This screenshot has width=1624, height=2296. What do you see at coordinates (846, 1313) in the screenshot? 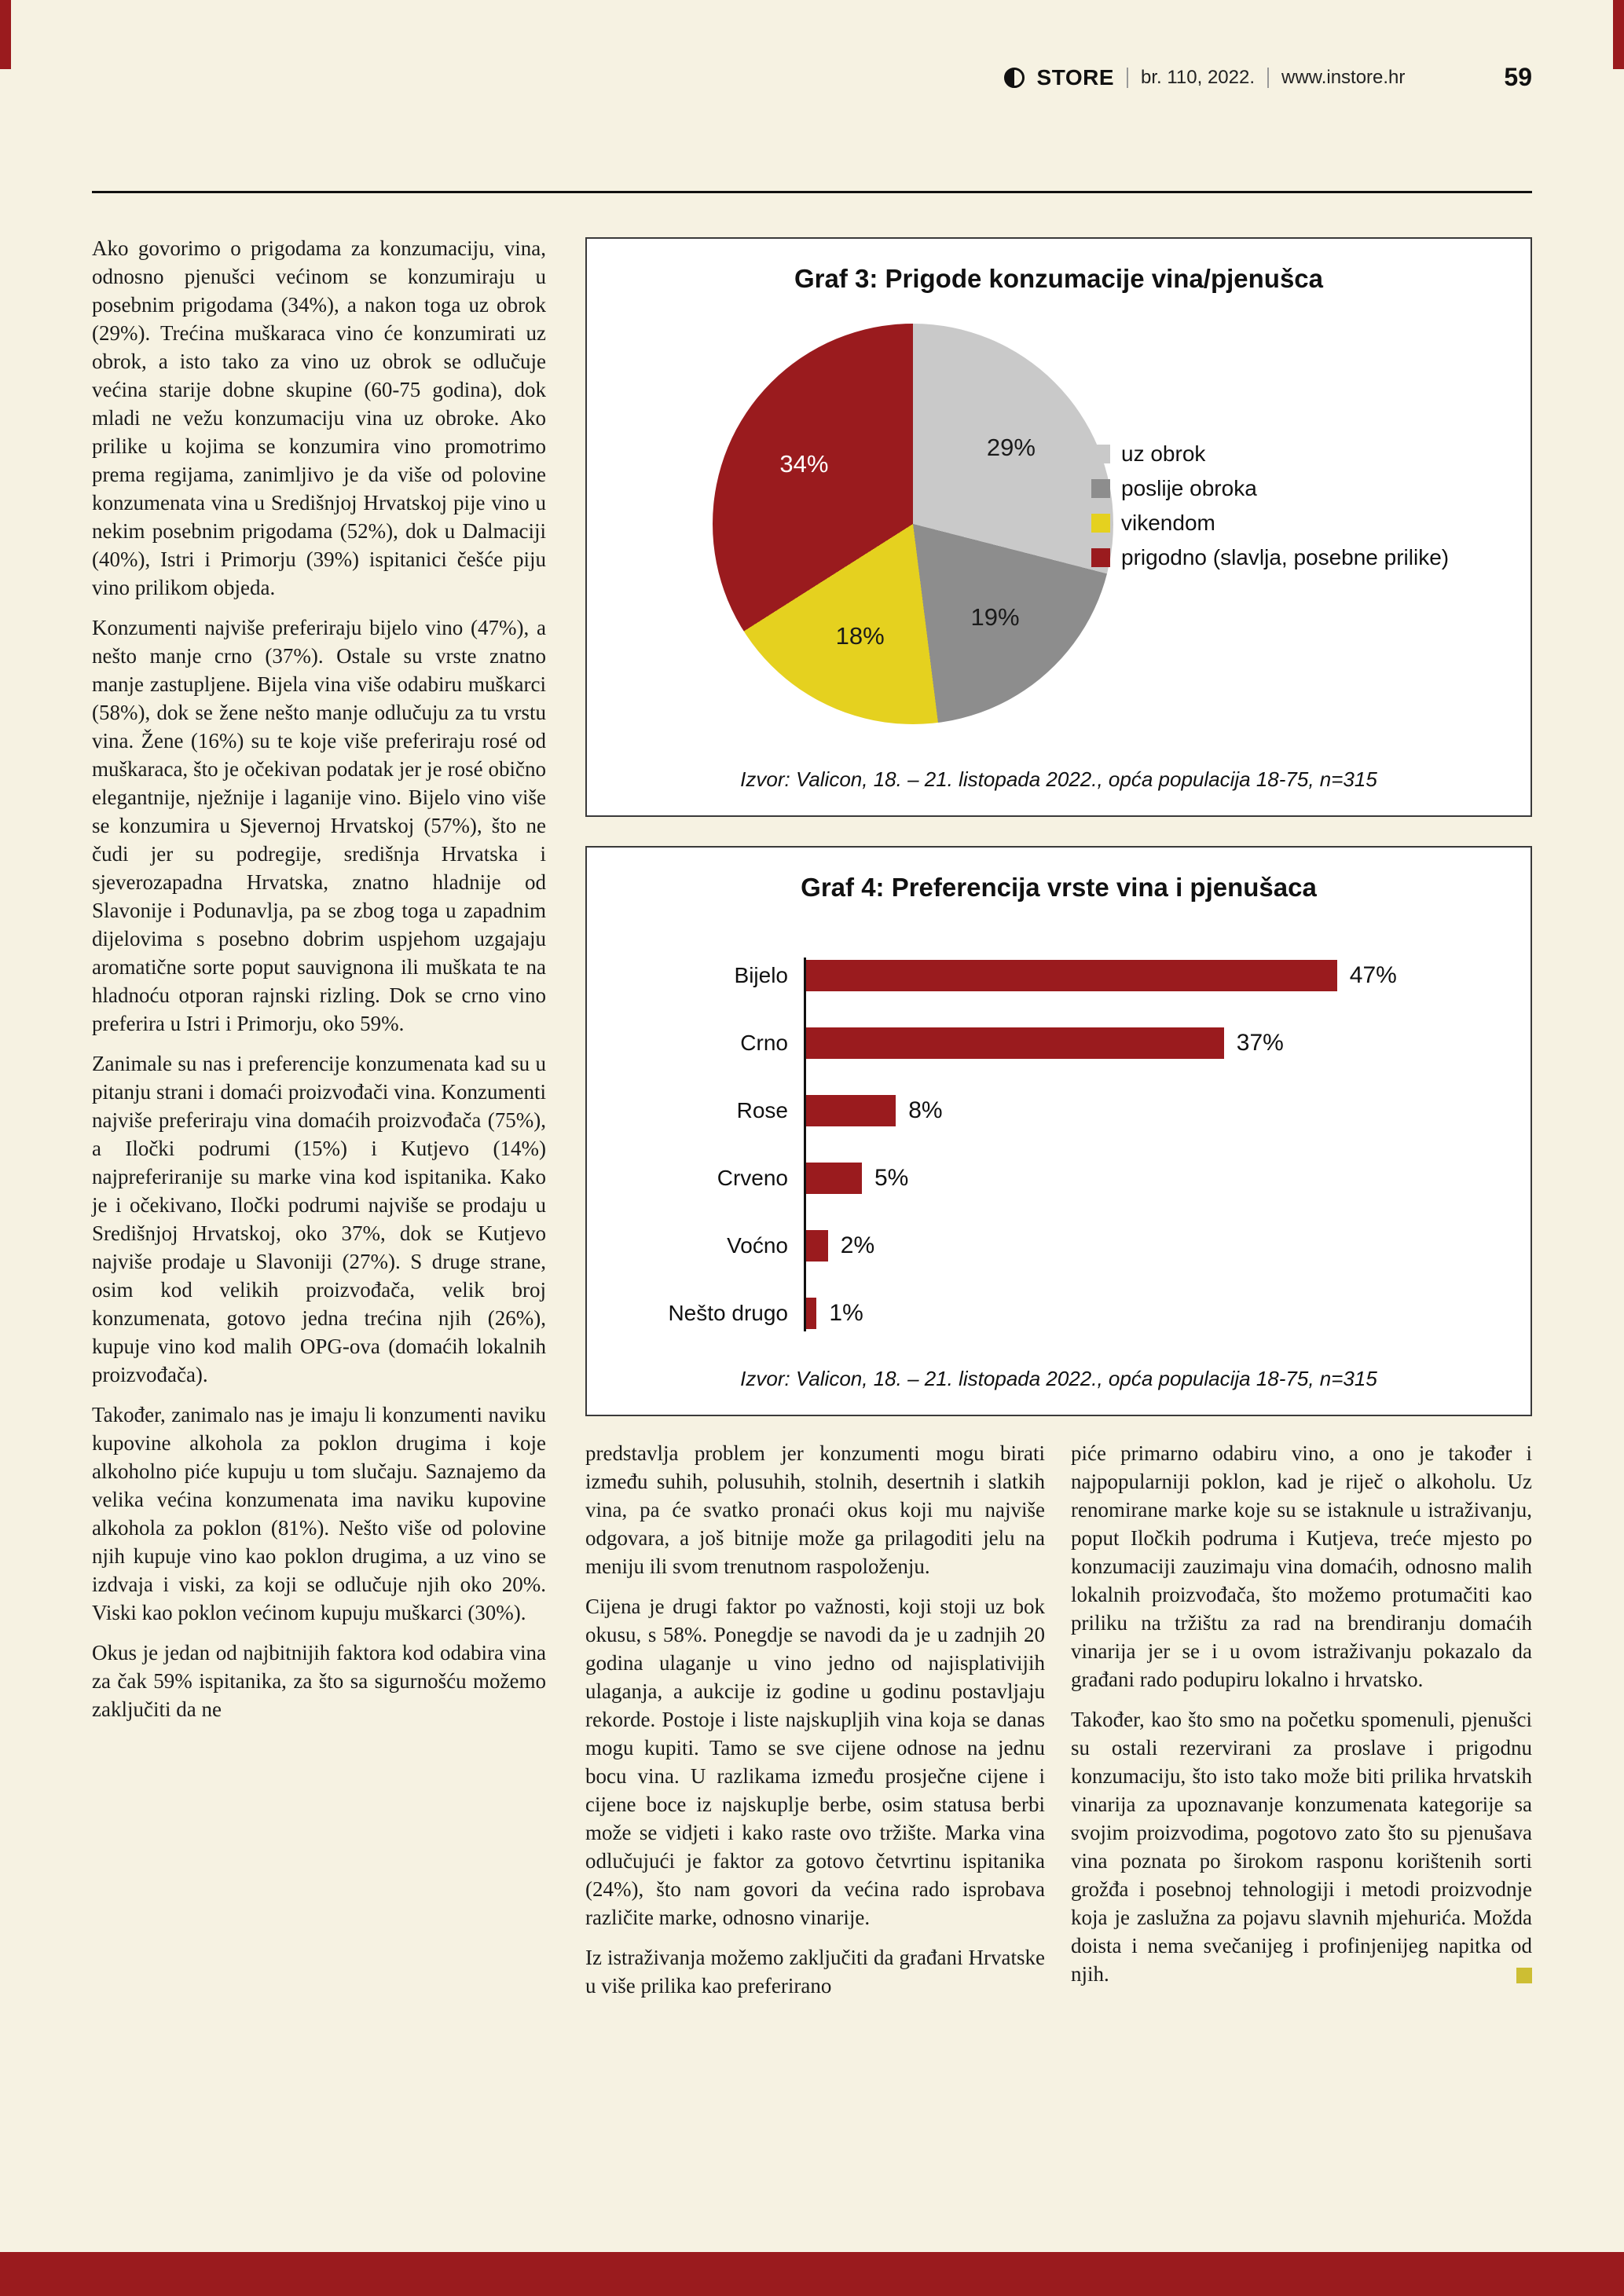
I see `bar-value-label: 1%` at bounding box center [846, 1313].